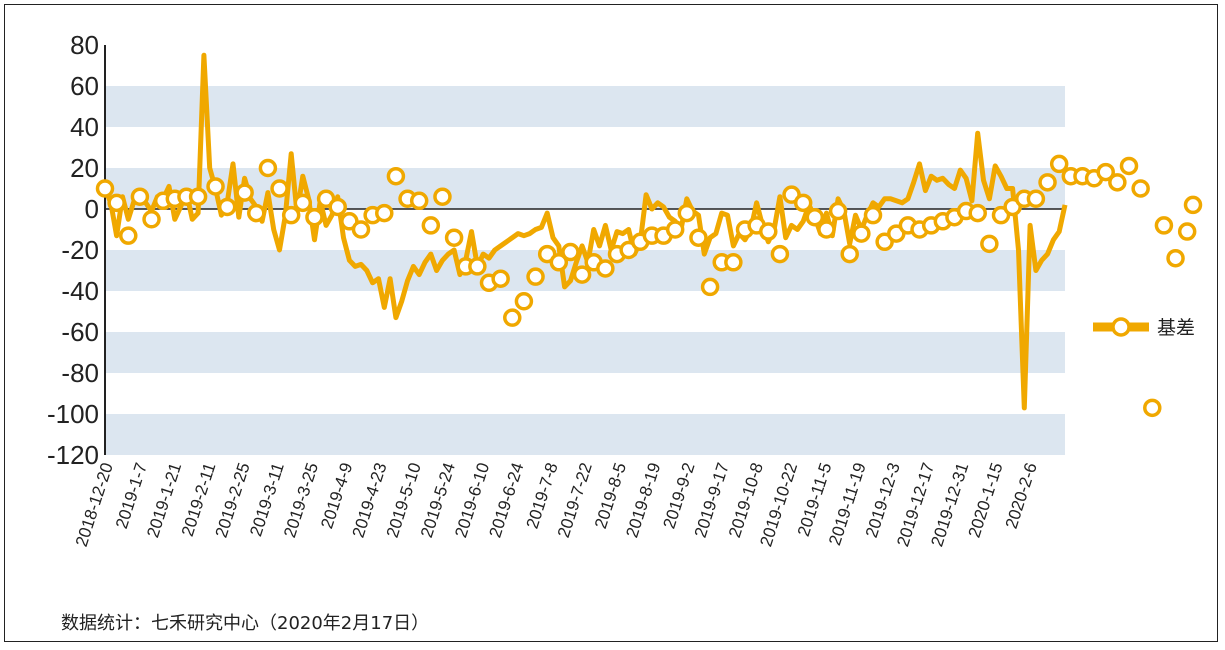 This screenshot has height=650, width=1225. I want to click on x-tick-label: 2019-7-22, so click(575, 500).